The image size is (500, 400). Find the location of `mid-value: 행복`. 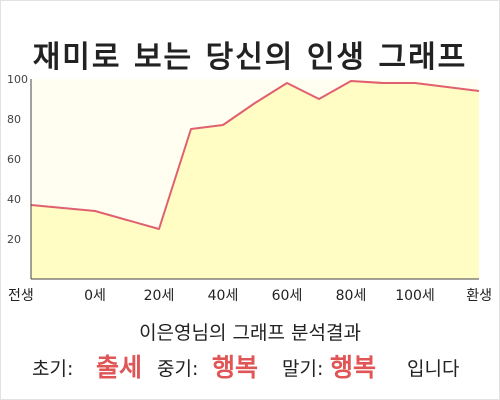

mid-value: 행복 is located at coordinates (235, 367).